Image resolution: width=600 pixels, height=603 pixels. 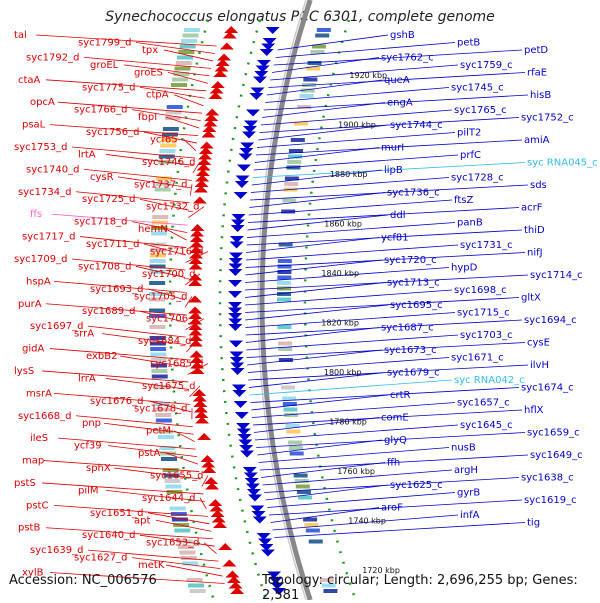 What do you see at coordinates (100, 558) in the screenshot?
I see `gene-label-left: syc1627_d` at bounding box center [100, 558].